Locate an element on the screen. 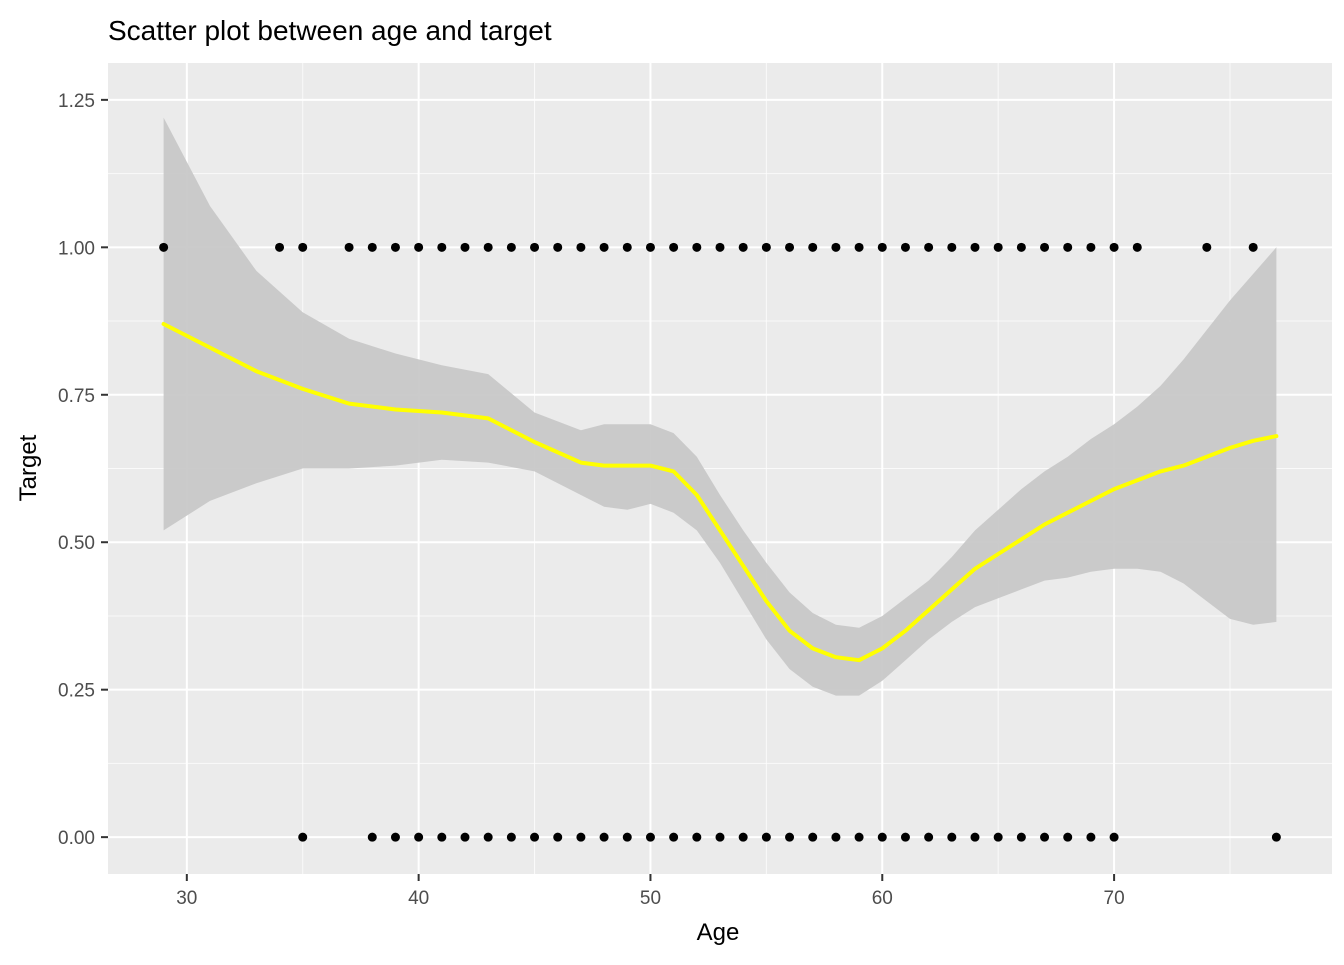  y-tick-label: 0.25 is located at coordinates (76, 691).